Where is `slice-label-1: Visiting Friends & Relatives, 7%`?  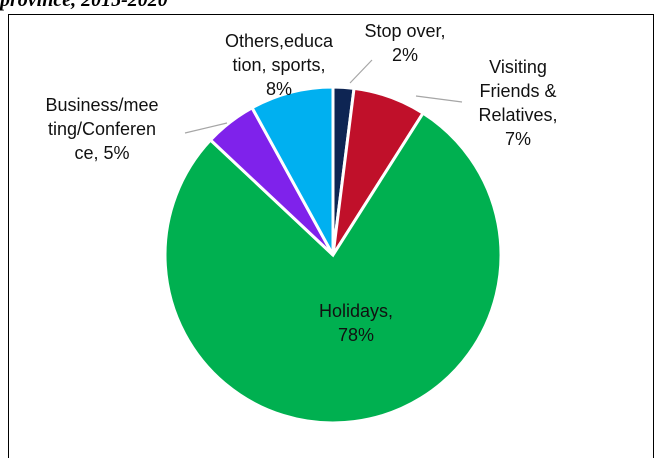 slice-label-1: Visiting Friends & Relatives, 7% is located at coordinates (517, 103).